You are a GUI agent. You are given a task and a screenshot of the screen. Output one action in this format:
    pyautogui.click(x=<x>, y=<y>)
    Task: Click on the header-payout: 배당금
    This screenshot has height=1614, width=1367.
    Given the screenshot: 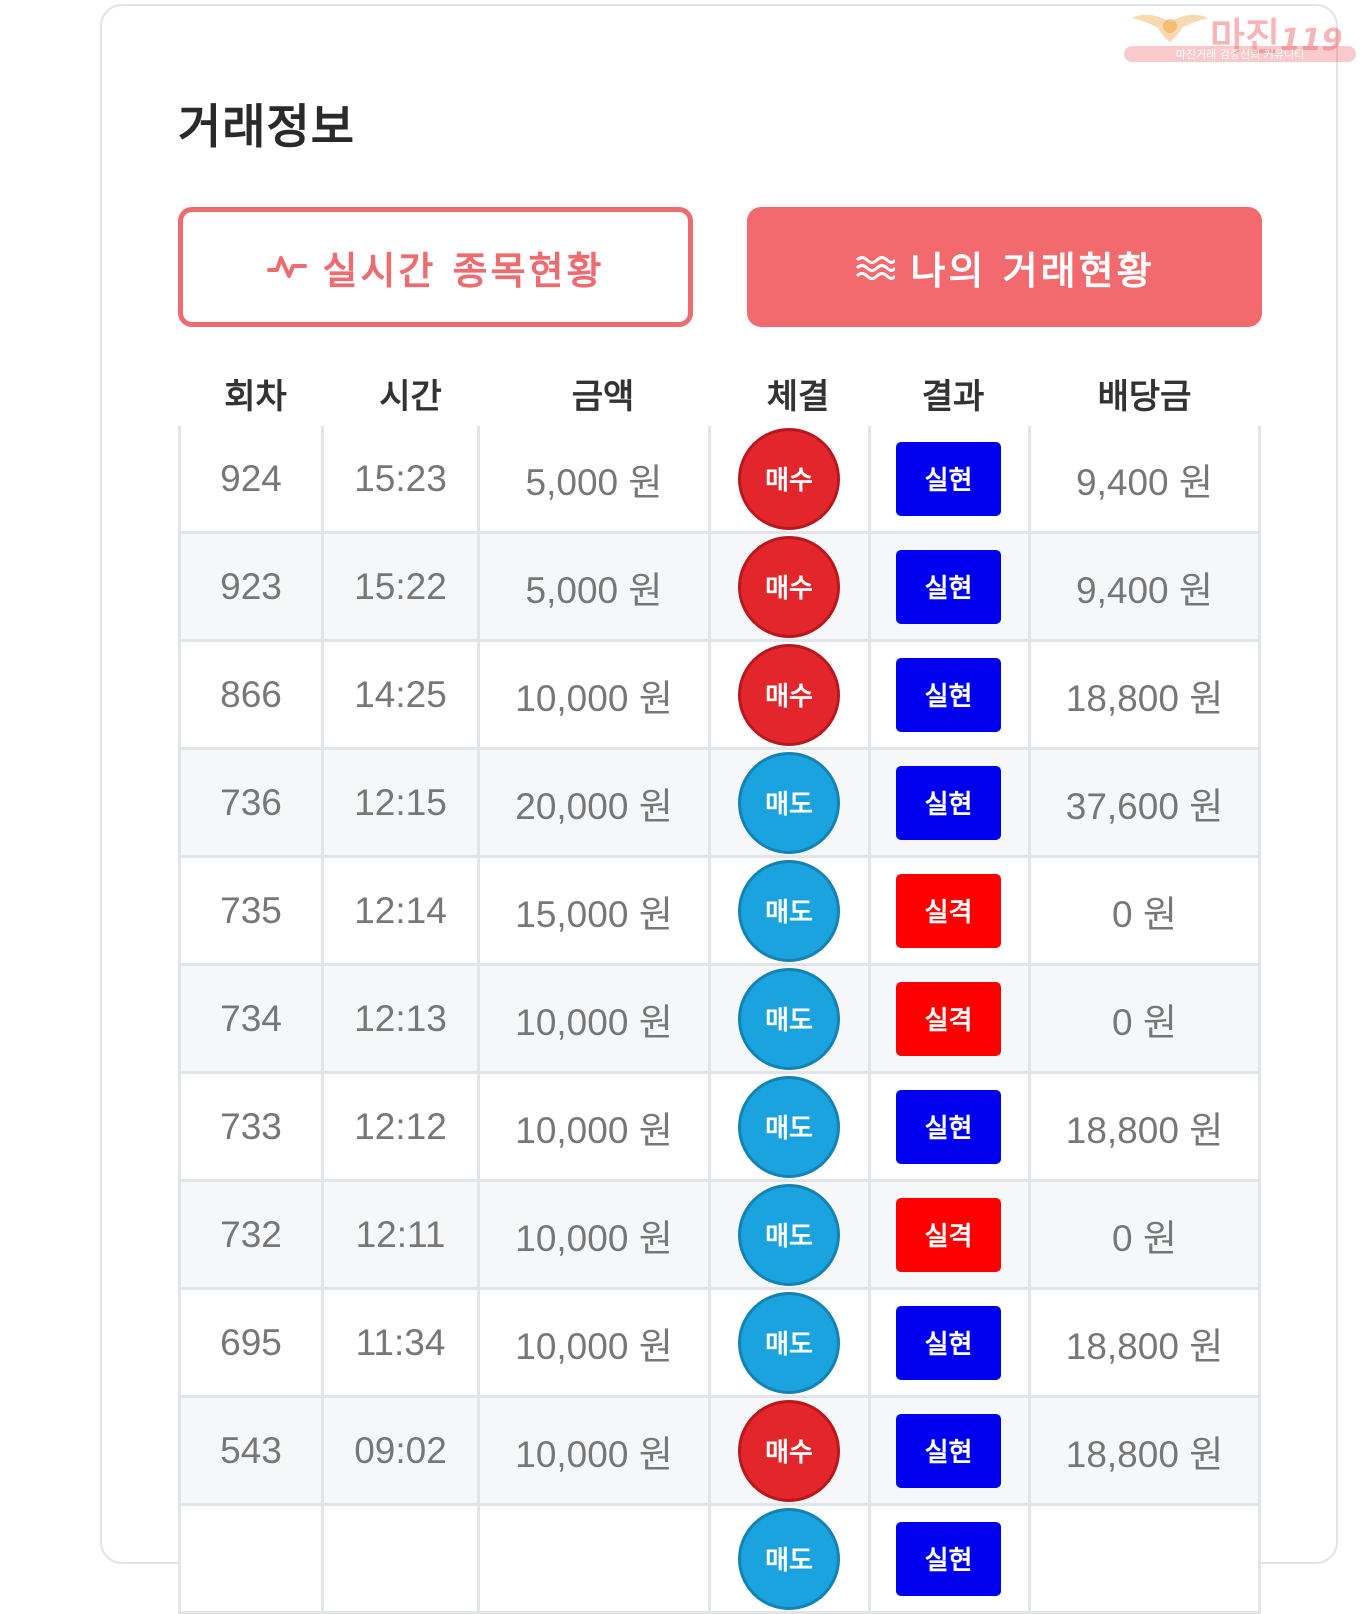 What is the action you would take?
    pyautogui.click(x=1144, y=396)
    